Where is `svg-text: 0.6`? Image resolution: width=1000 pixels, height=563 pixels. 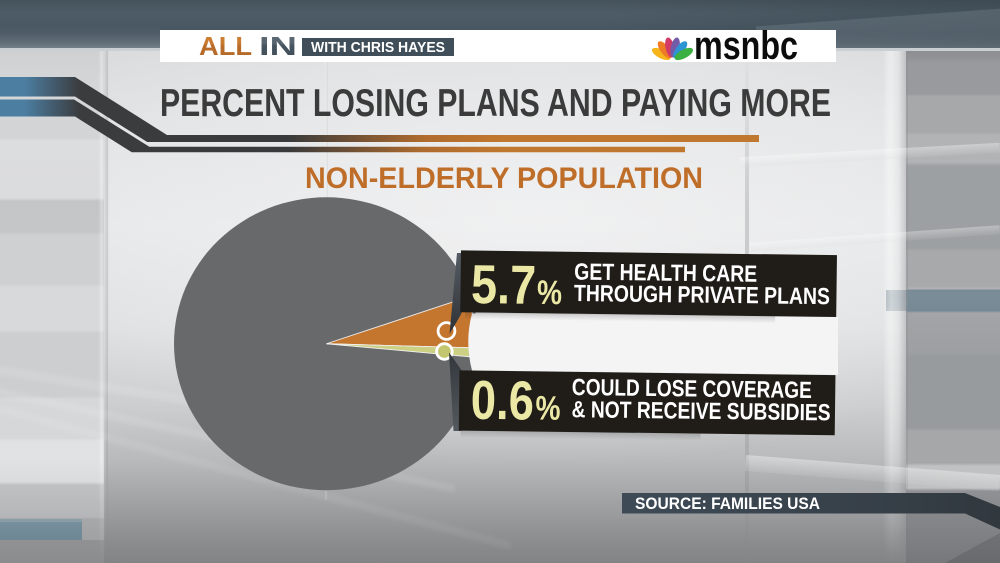
svg-text: 0.6 is located at coordinates (503, 400).